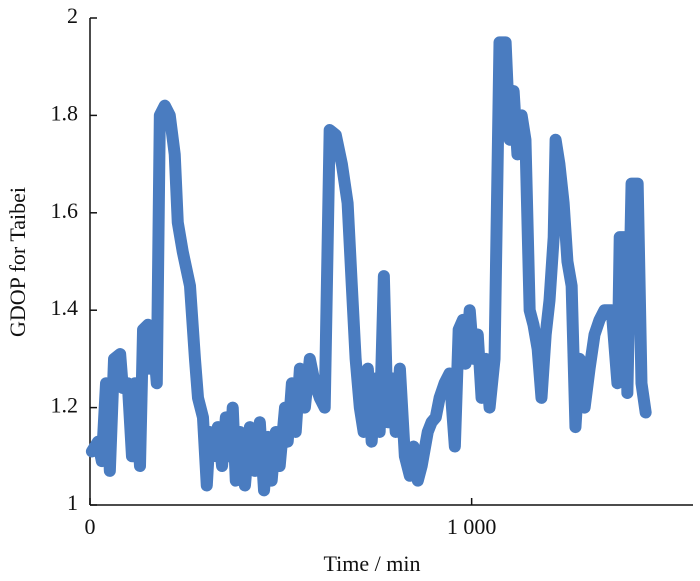 This screenshot has width=700, height=581. What do you see at coordinates (17, 262) in the screenshot?
I see `y-axis-title: GDOP for Taibei` at bounding box center [17, 262].